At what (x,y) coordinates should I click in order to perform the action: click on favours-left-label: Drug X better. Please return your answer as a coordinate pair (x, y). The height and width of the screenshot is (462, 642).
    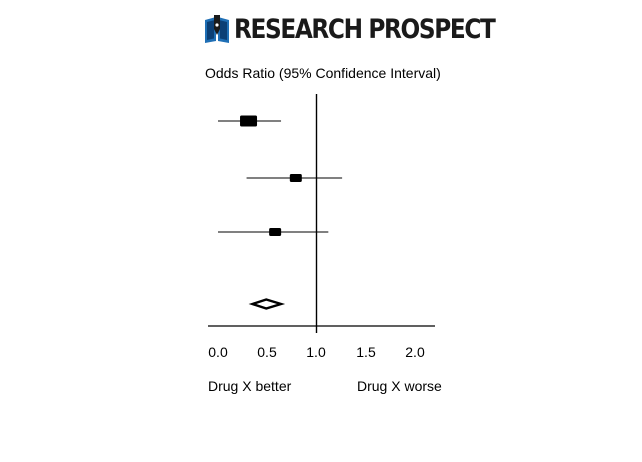
    Looking at the image, I should click on (250, 386).